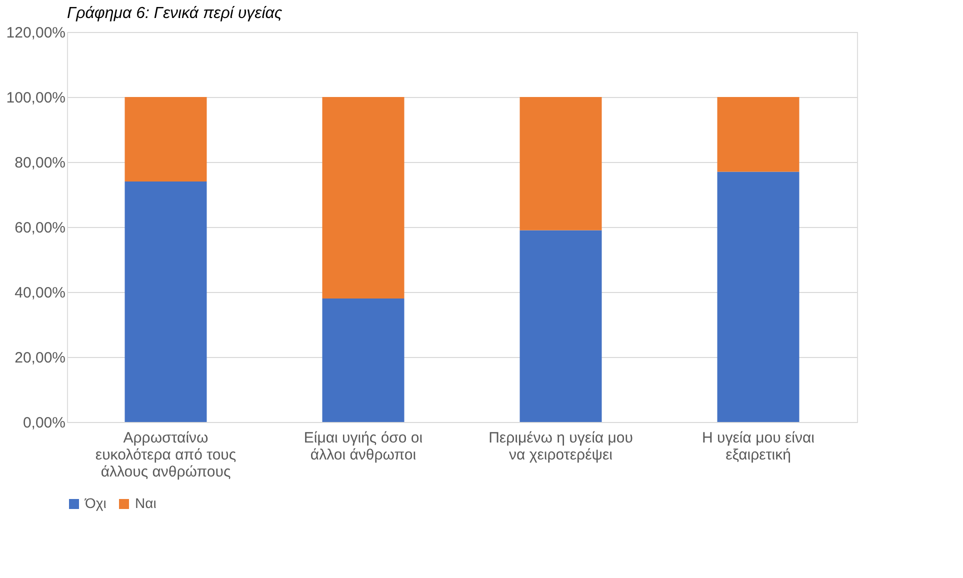 The height and width of the screenshot is (578, 963). I want to click on y-tick-label: 20,00%, so click(40, 358).